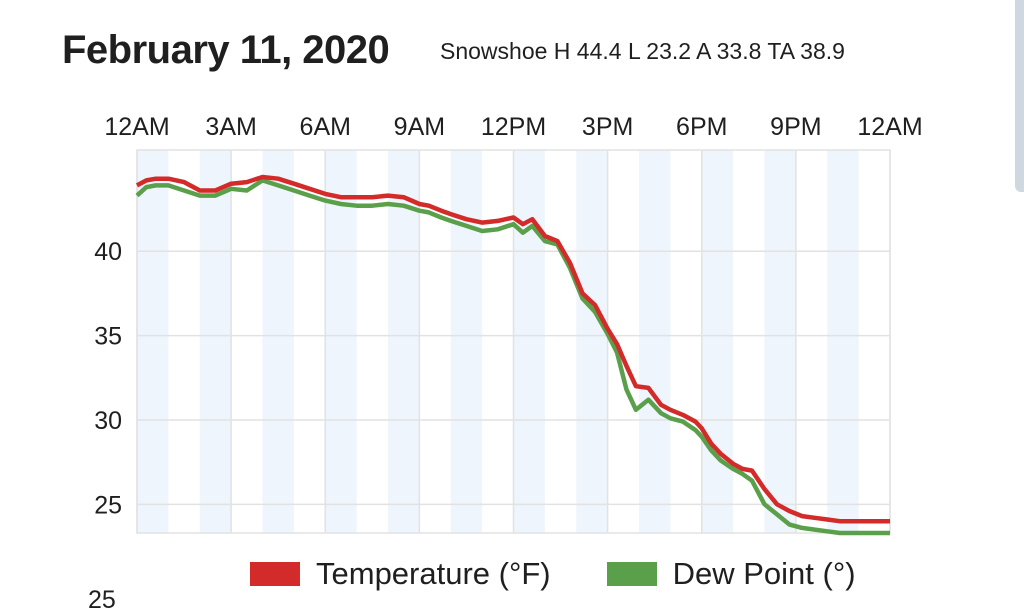  I want to click on y-tick-label: 30, so click(108, 421).